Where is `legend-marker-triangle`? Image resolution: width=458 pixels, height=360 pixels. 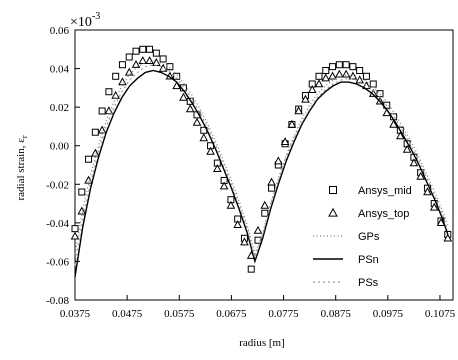 legend-marker-triangle is located at coordinates (333, 212).